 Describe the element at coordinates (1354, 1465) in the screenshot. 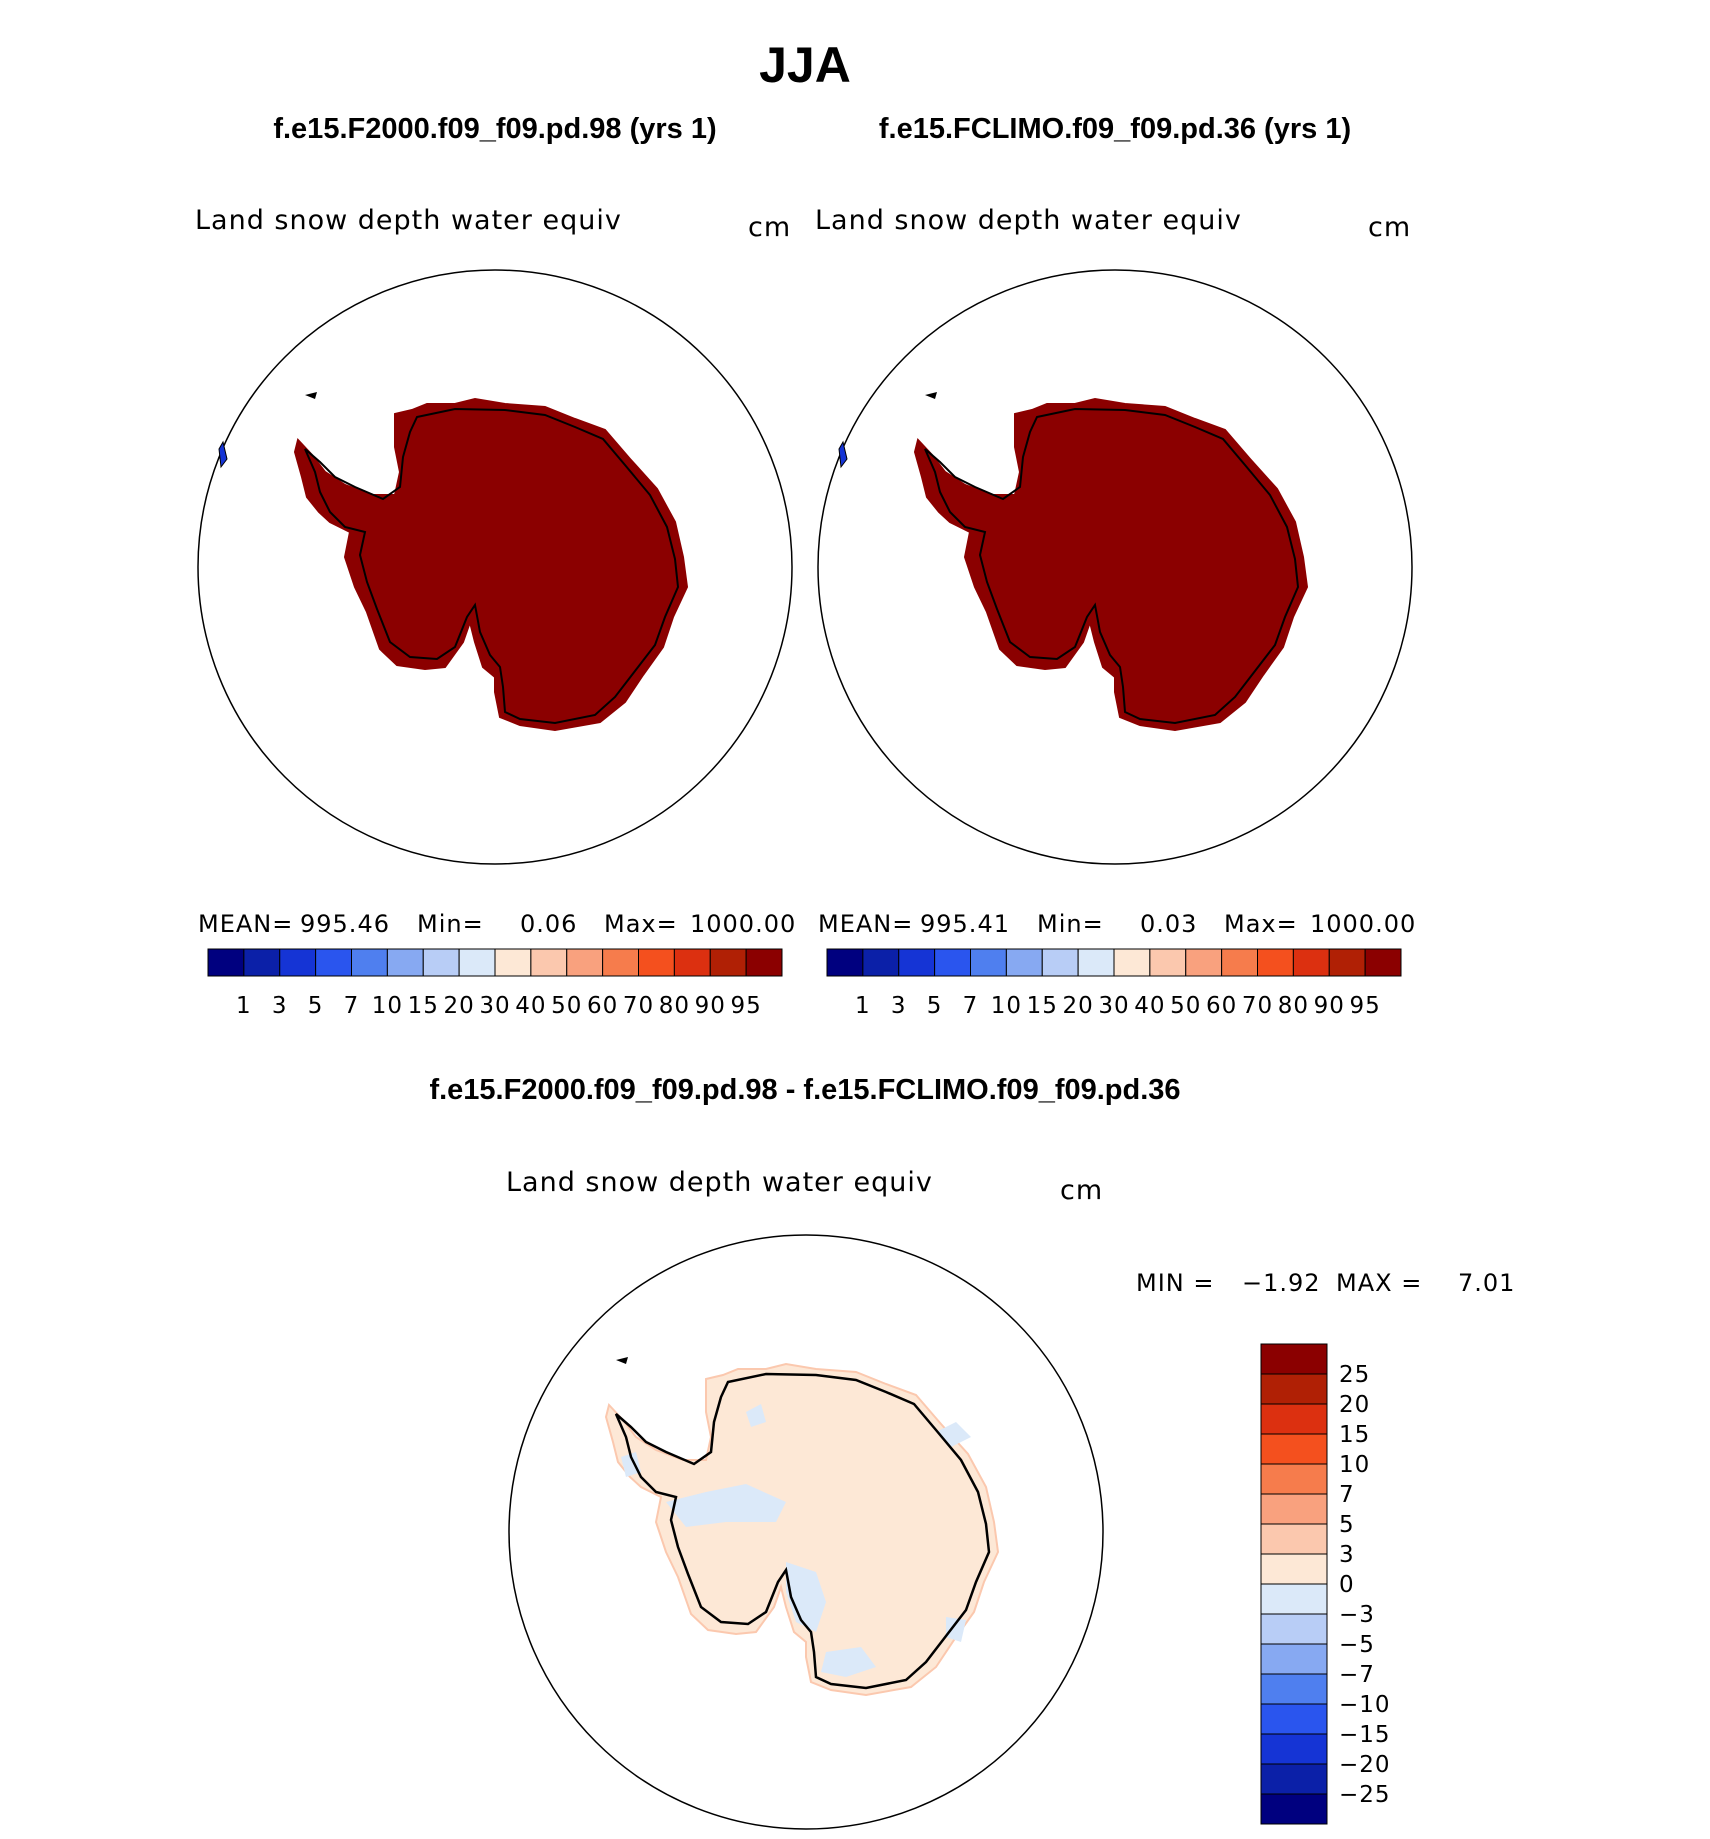

I see `difference-colorbar-tick-label: 10` at that location.